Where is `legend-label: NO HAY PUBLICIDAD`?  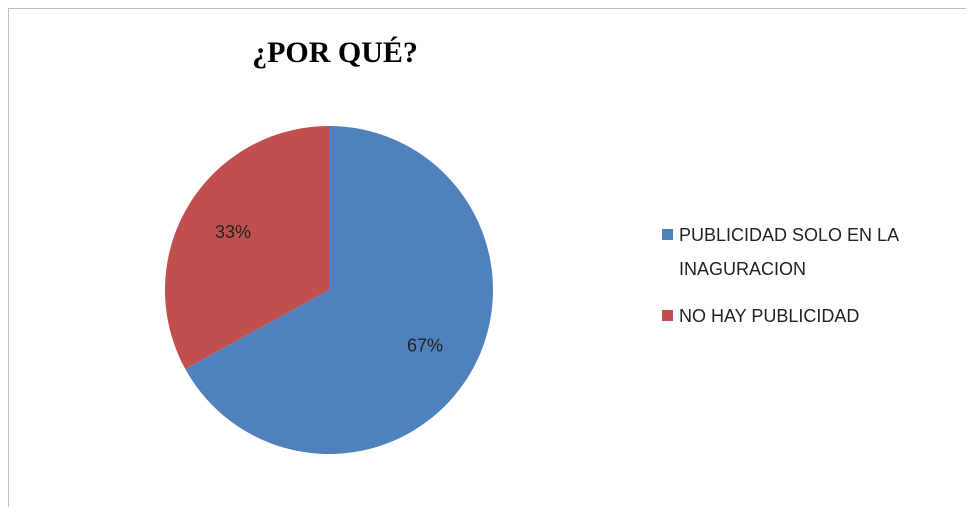 legend-label: NO HAY PUBLICIDAD is located at coordinates (769, 316).